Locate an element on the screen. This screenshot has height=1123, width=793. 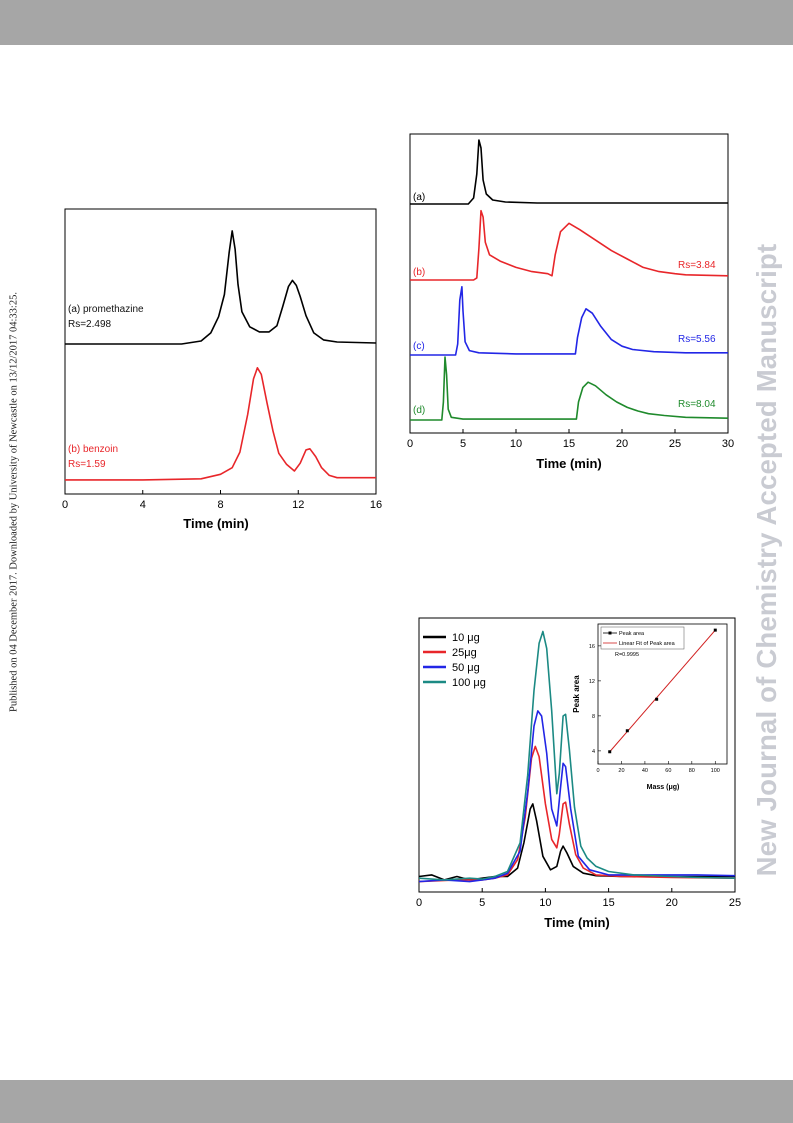
bottom-band is located at coordinates (396, 1101).